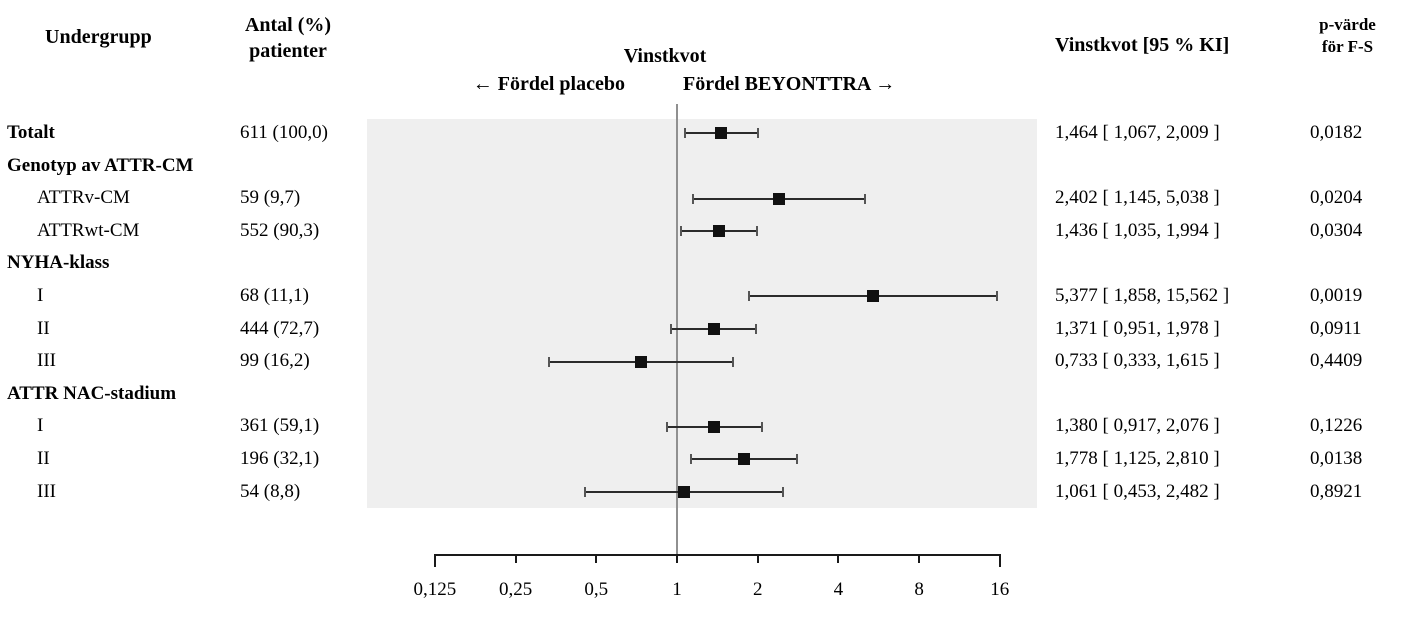 Image resolution: width=1401 pixels, height=623 pixels. I want to click on p-value: 0,0138, so click(1336, 458).